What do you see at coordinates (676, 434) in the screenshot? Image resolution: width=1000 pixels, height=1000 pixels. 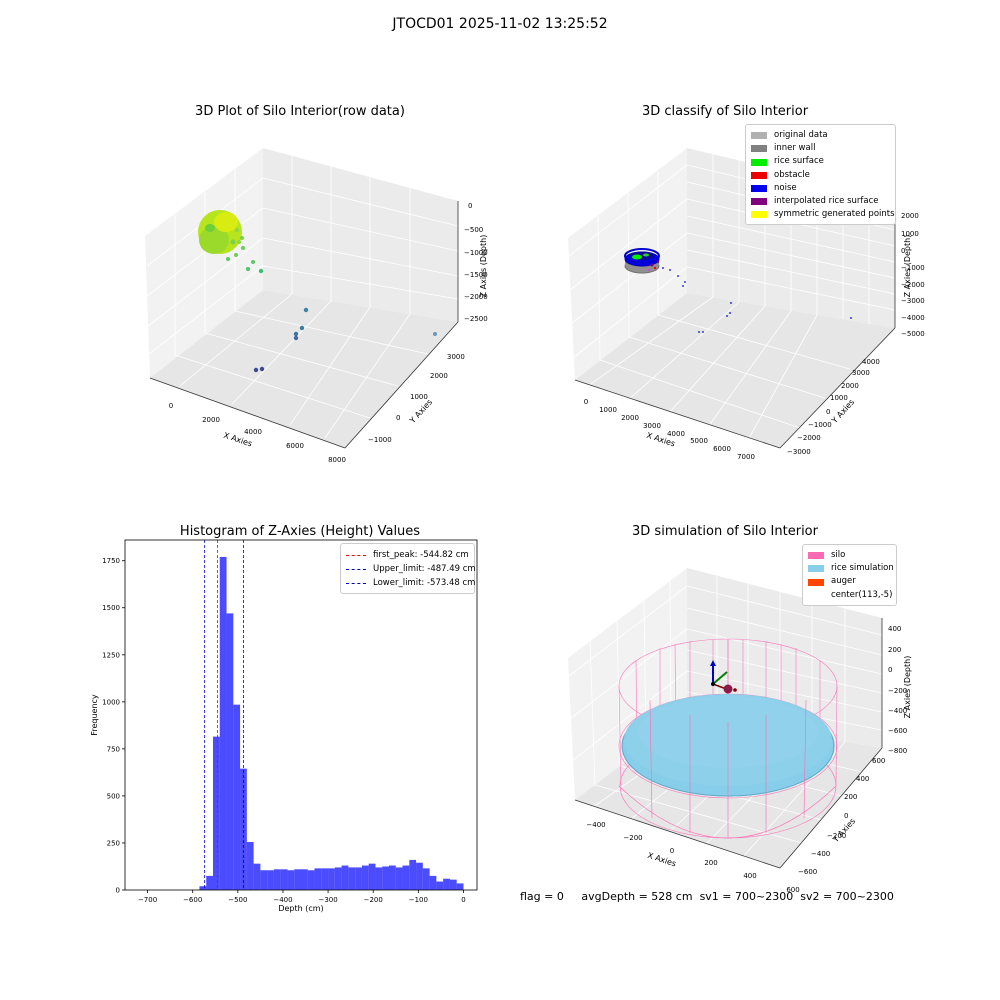 I see `x-tick: 4000` at bounding box center [676, 434].